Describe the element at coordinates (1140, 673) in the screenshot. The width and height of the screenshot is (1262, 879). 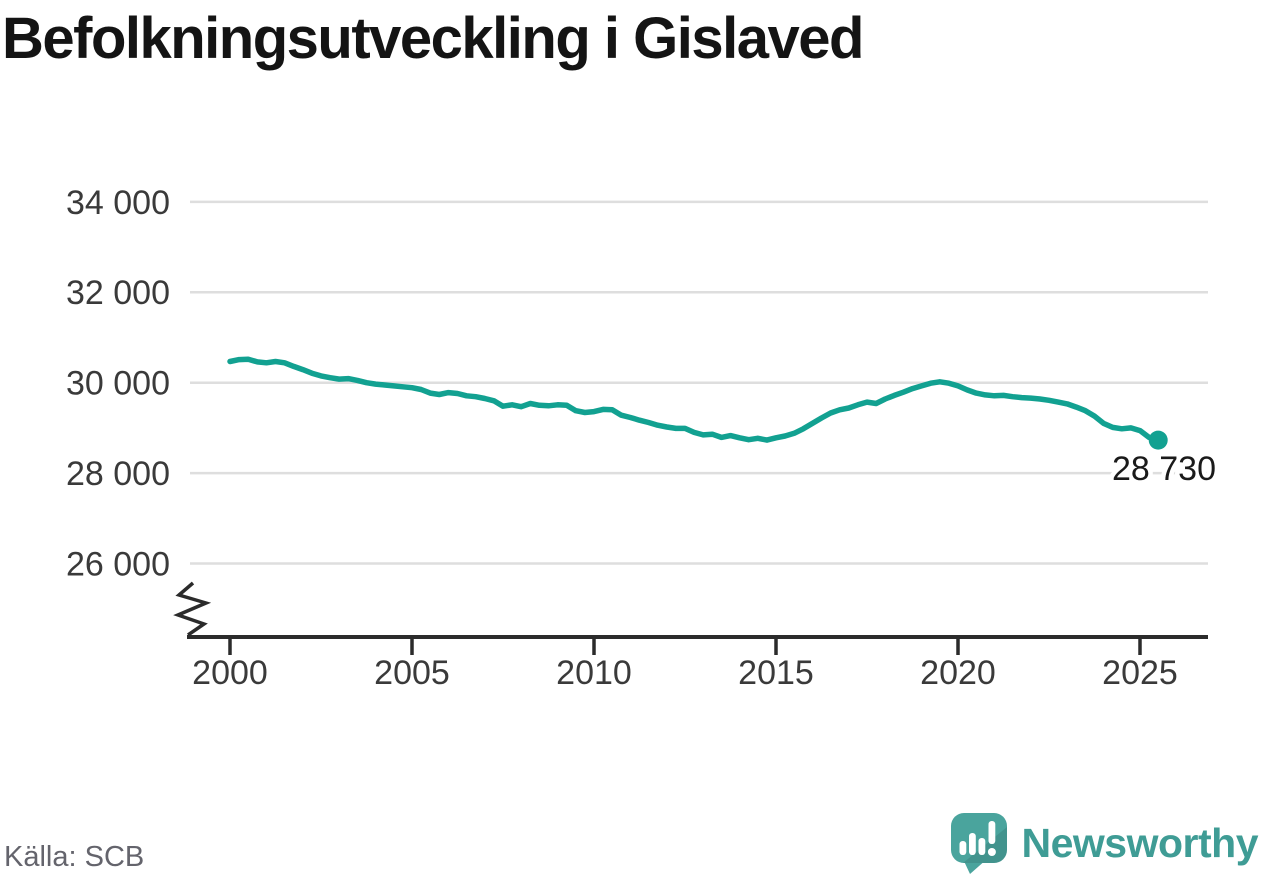
I see `x-axis-tick-label: 2025` at that location.